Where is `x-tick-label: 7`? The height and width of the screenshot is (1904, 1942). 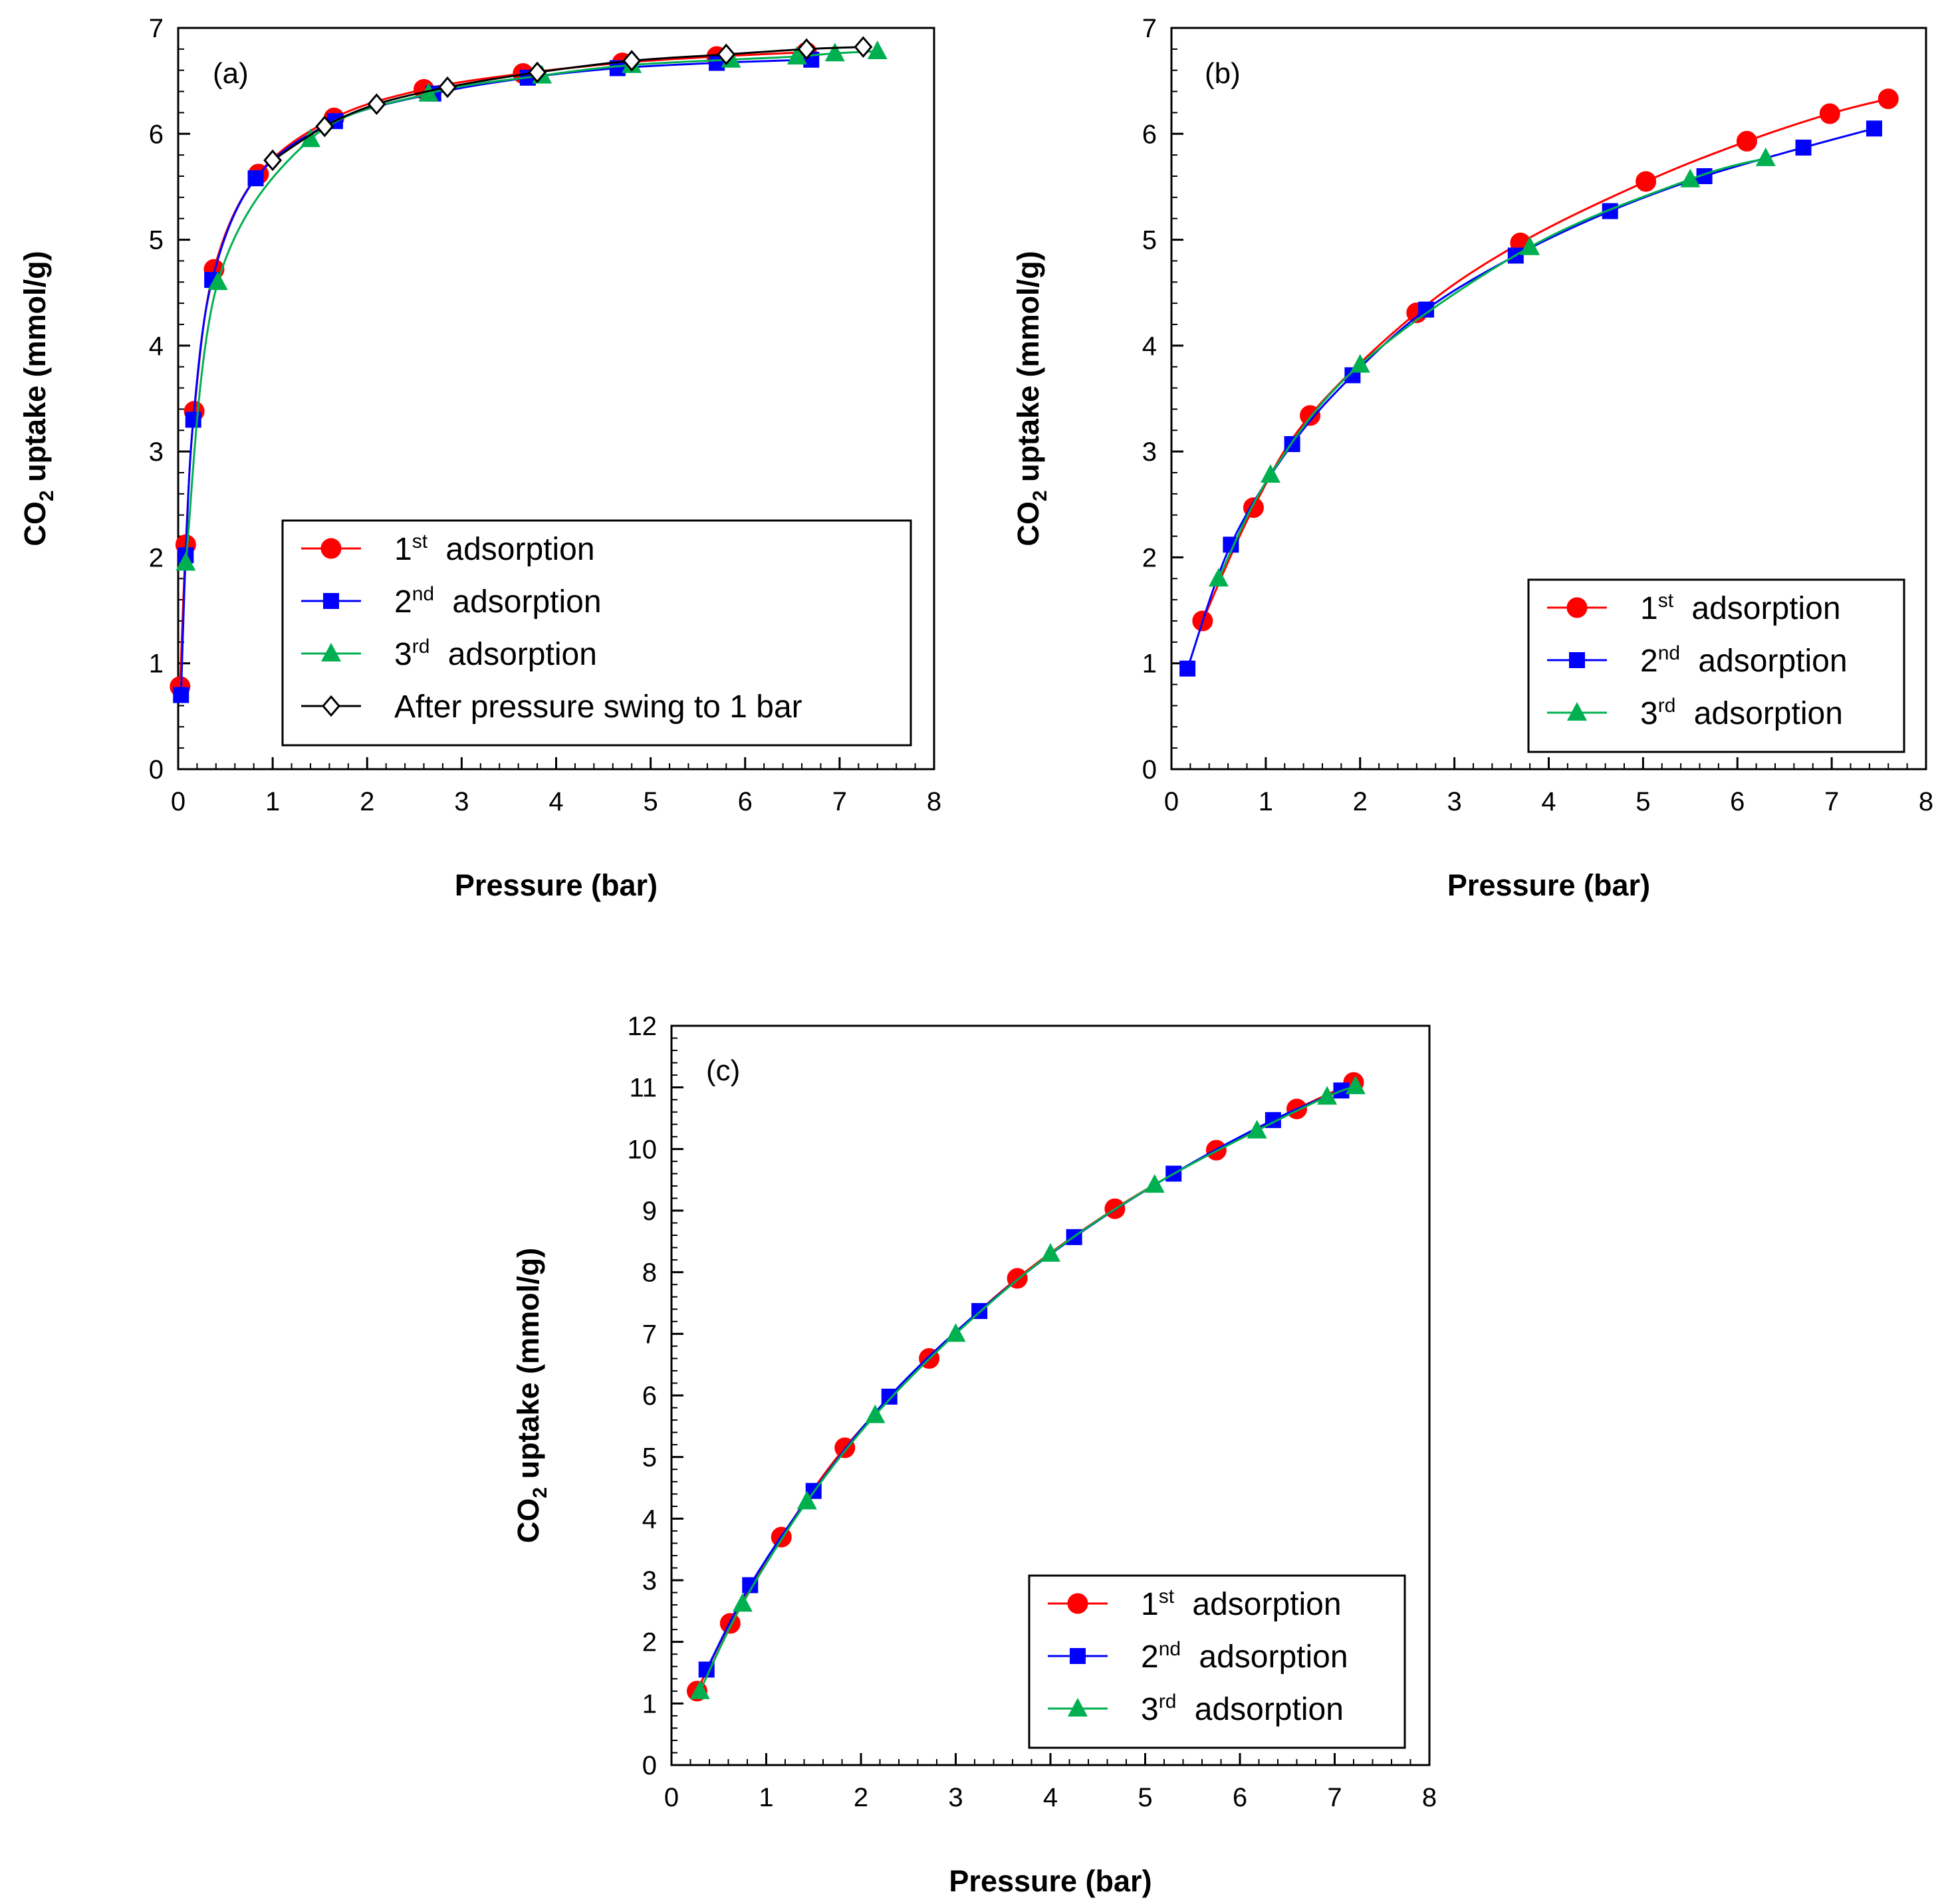
x-tick-label: 7 is located at coordinates (840, 801).